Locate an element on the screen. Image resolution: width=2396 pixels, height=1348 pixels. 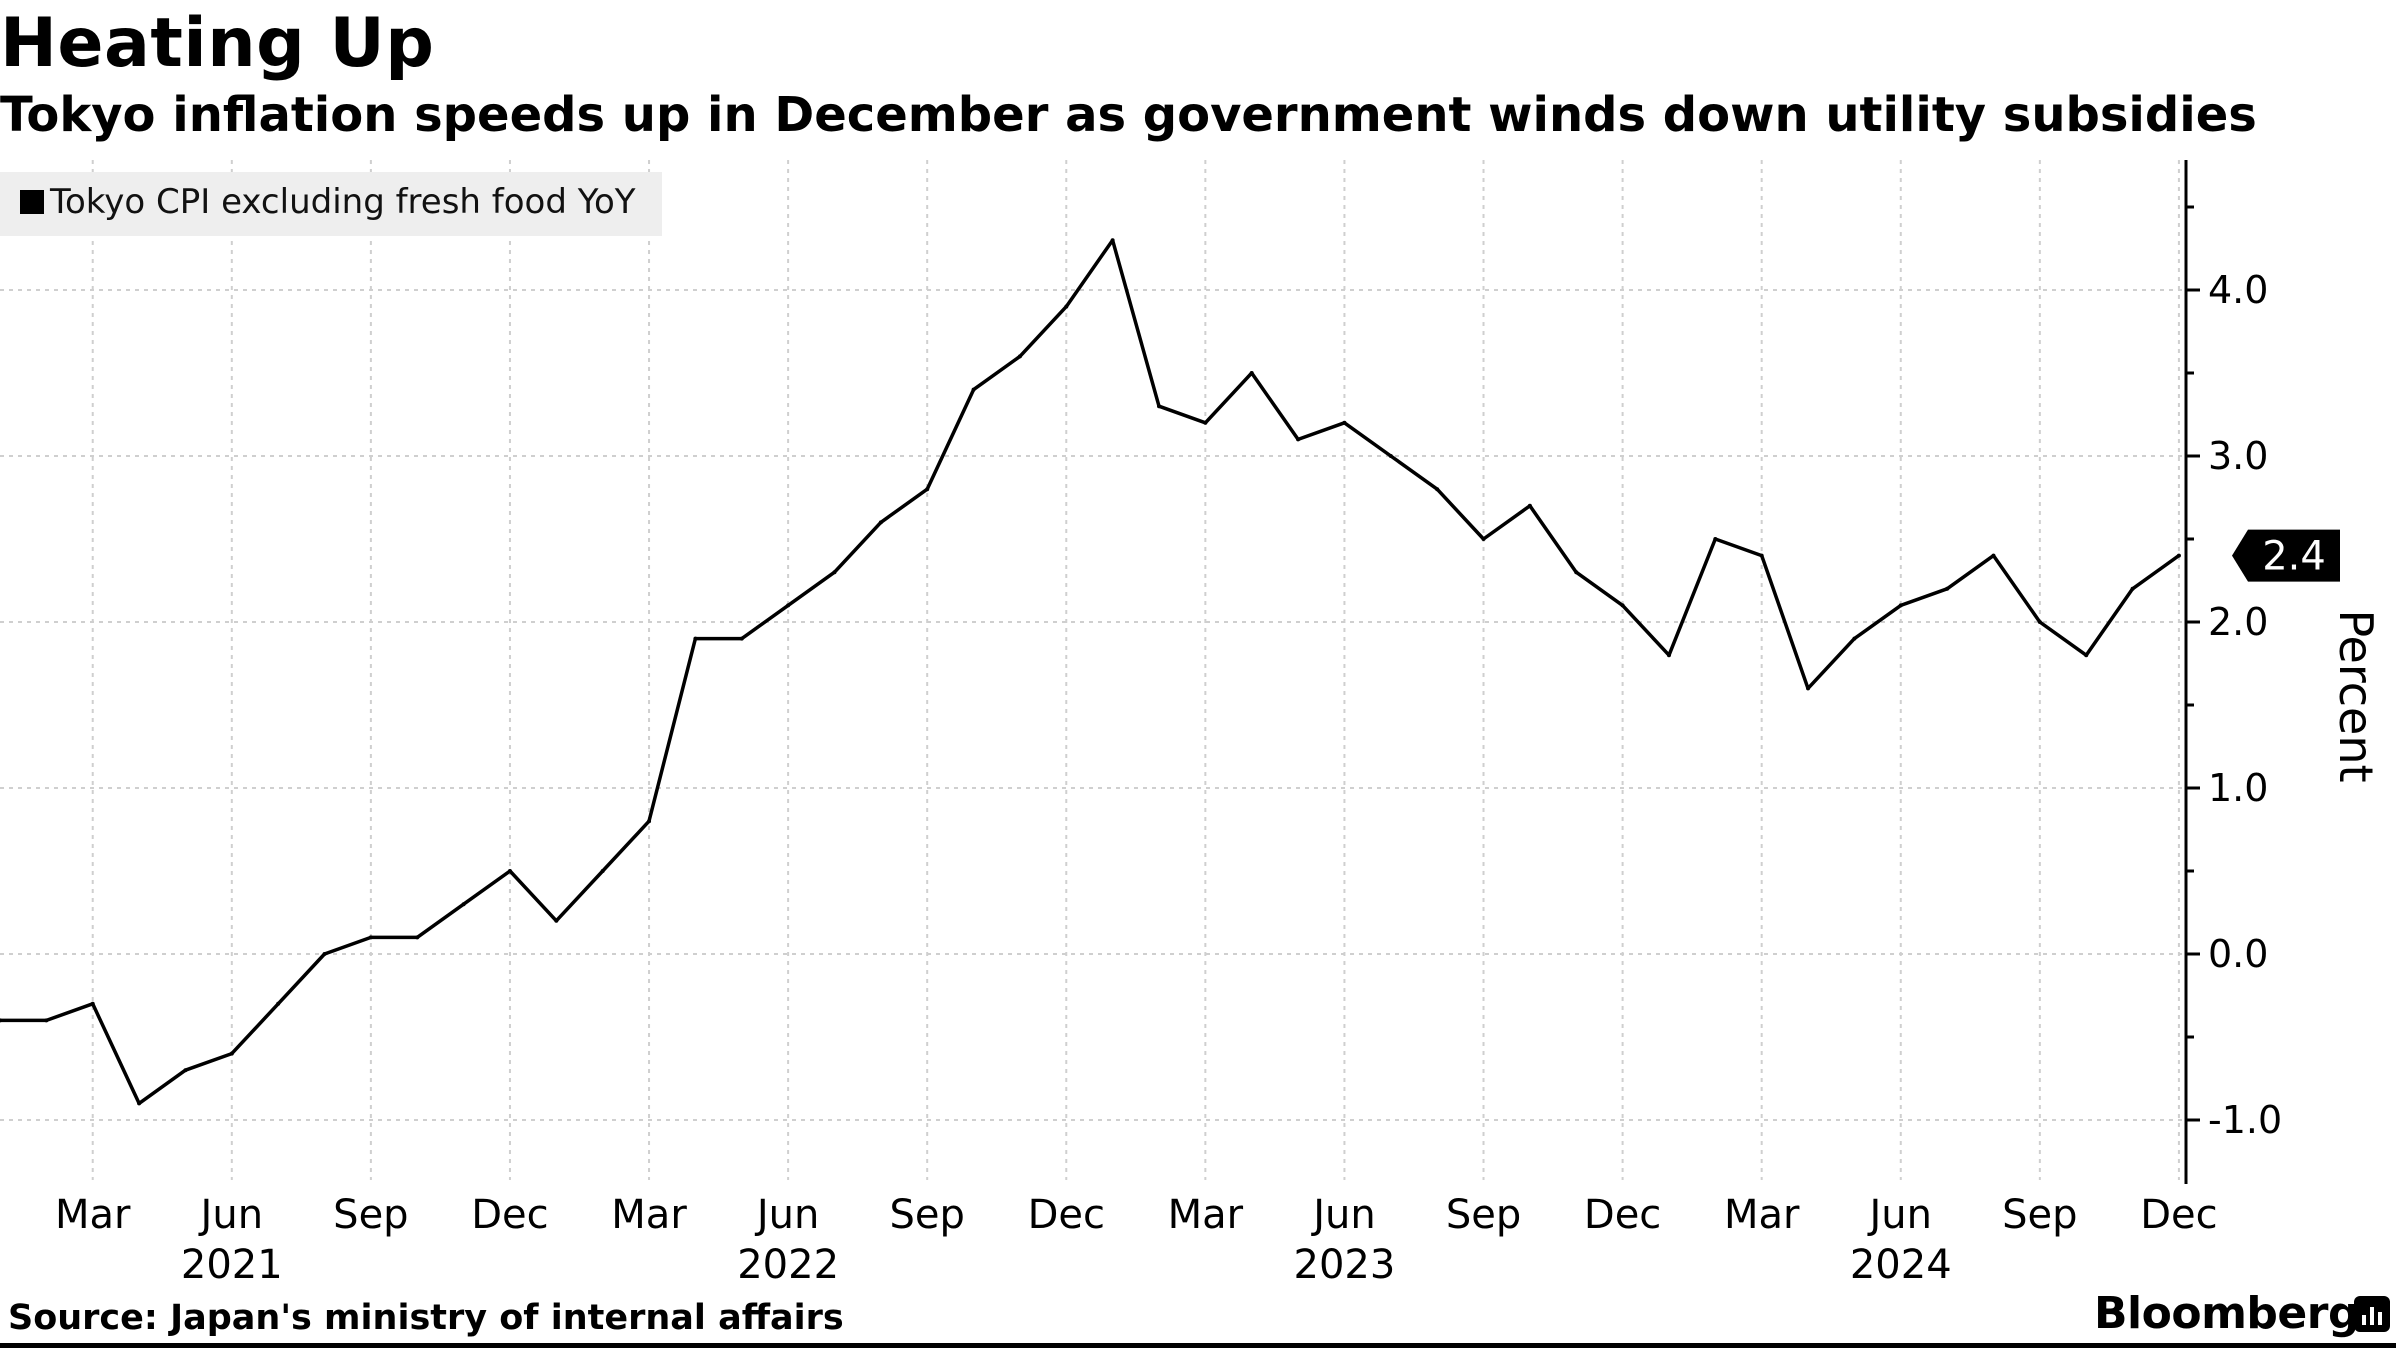
chart-title: Heating Up is located at coordinates (217, 43).